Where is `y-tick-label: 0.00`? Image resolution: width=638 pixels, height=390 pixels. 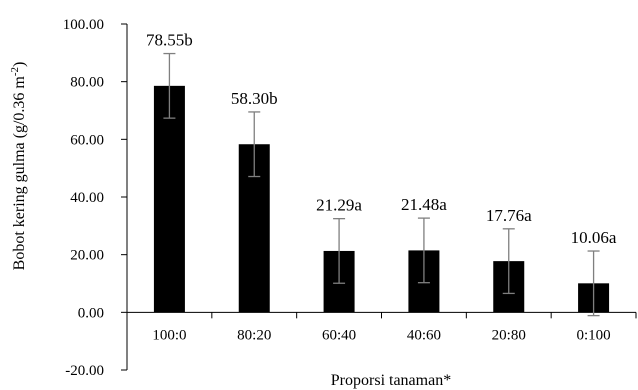
y-tick-label: 0.00 is located at coordinates (91, 313).